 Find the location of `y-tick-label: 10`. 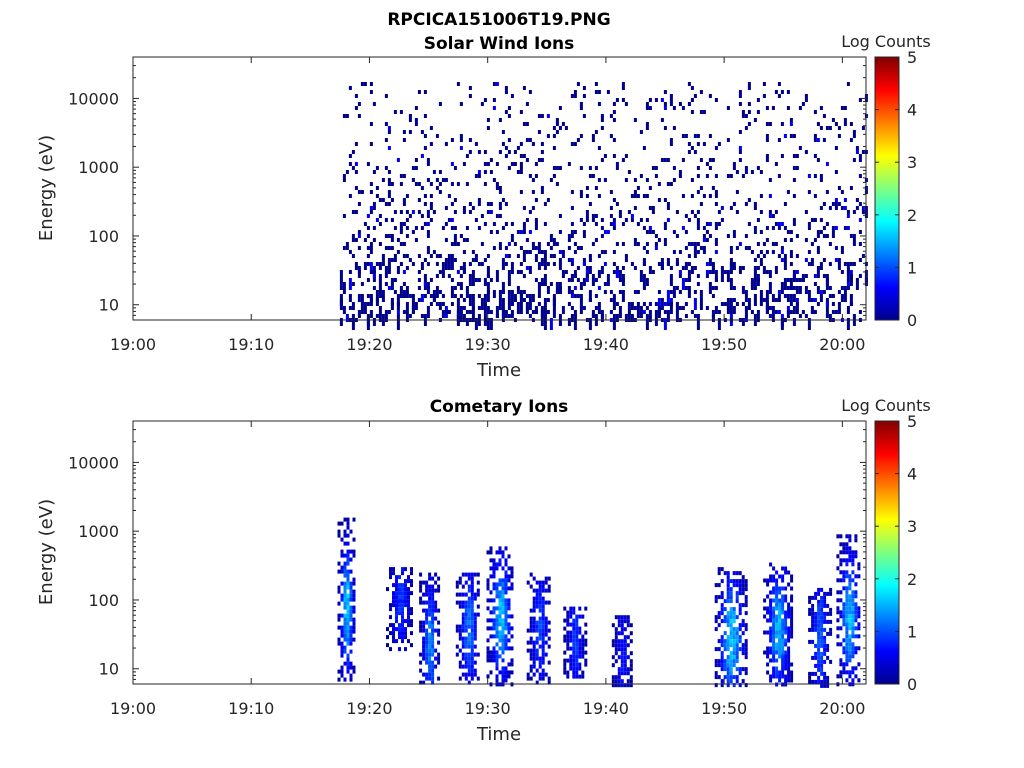

y-tick-label: 10 is located at coordinates (109, 669).